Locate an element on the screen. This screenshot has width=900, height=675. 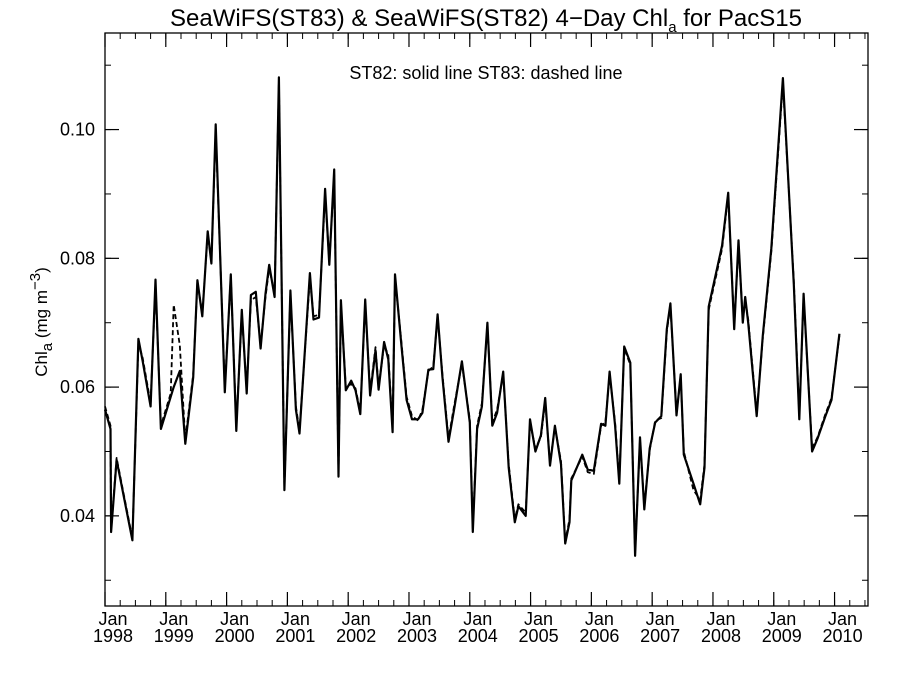
x-tick-year-label: 2008 is located at coordinates (721, 636).